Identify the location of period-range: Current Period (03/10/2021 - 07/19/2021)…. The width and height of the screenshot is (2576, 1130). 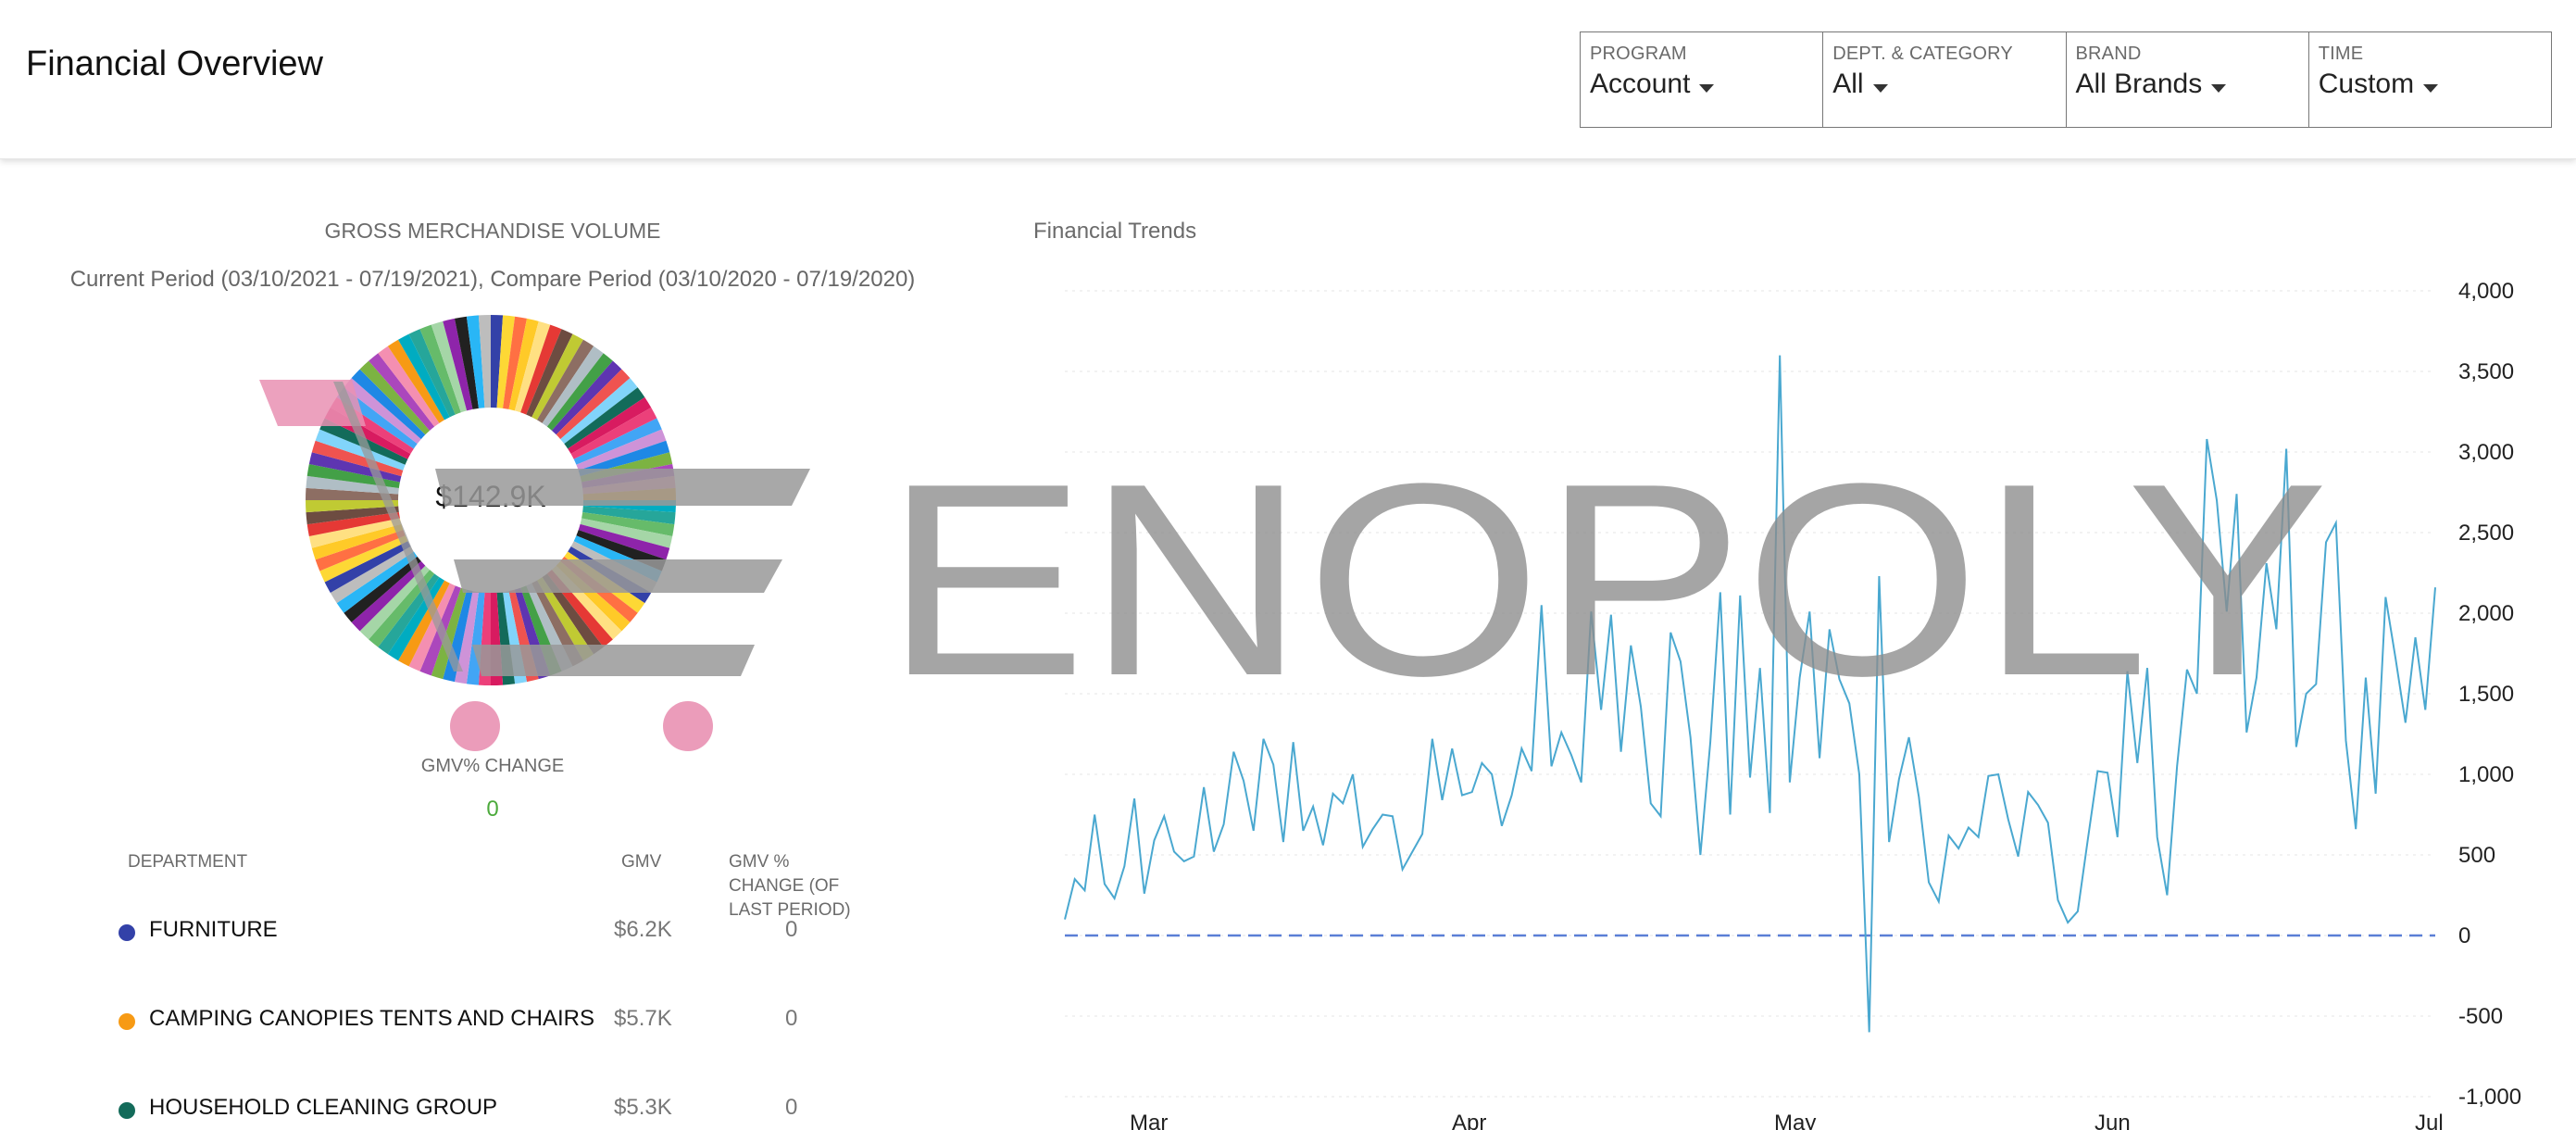
(492, 279).